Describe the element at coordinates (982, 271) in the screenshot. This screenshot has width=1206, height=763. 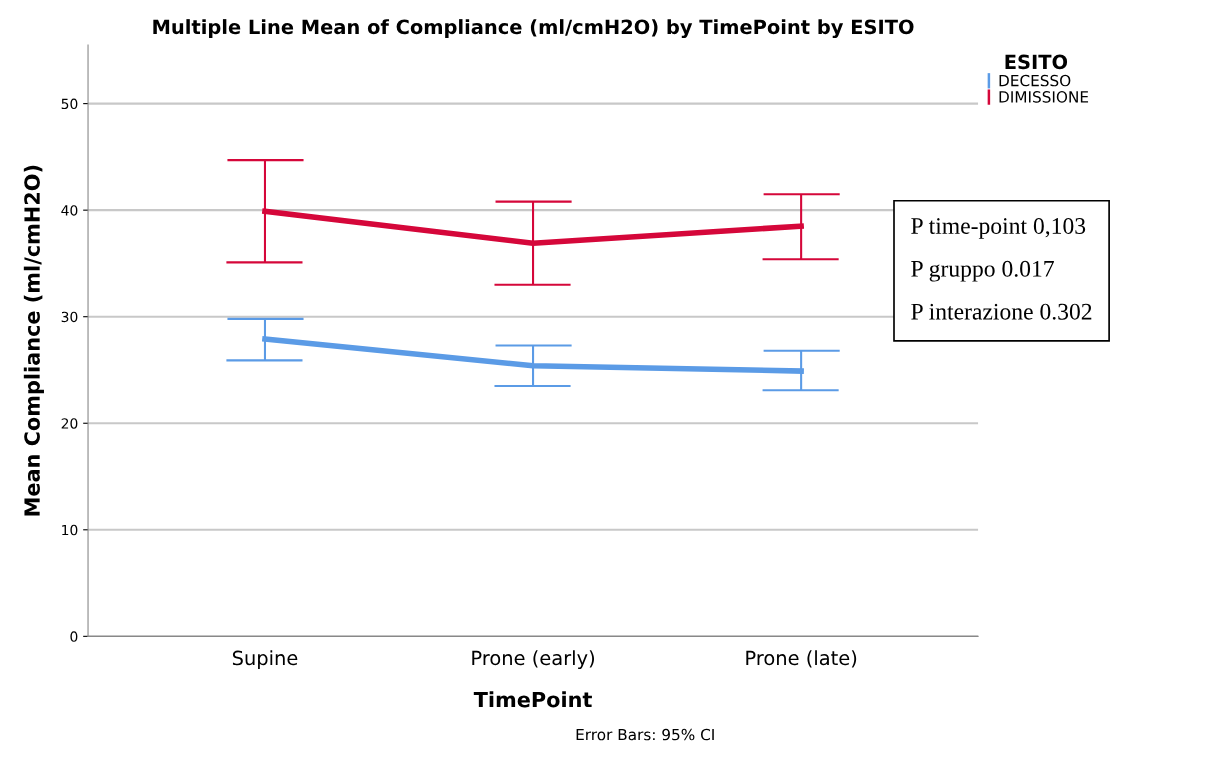
I see `annotation: P gruppo 0.017` at that location.